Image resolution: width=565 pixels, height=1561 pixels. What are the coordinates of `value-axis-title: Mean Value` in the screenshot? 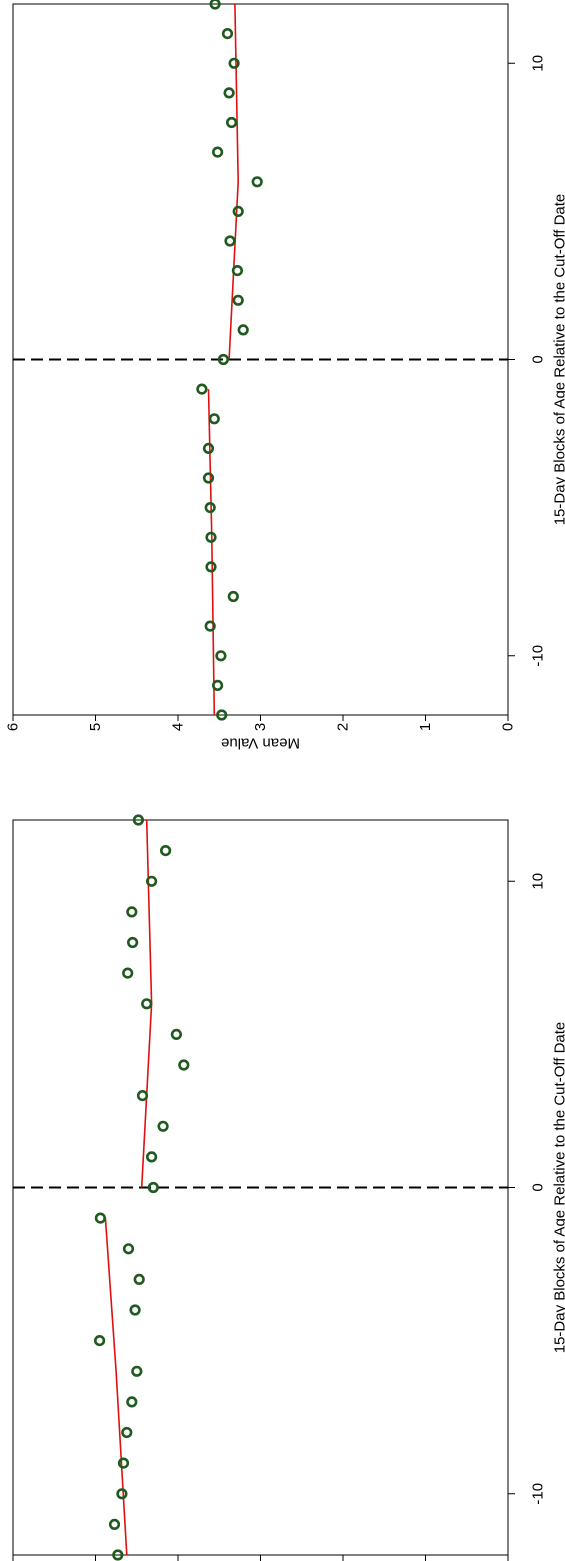 It's located at (260, 743).